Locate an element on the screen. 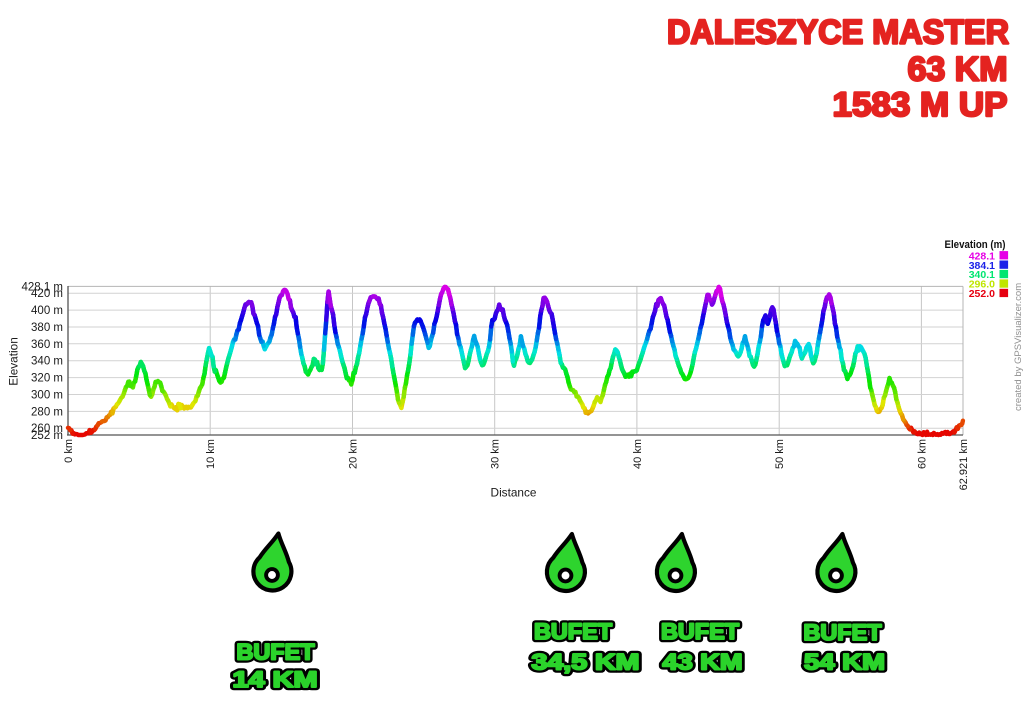 This screenshot has height=724, width=1024. svg-text: 380 m is located at coordinates (47, 328).